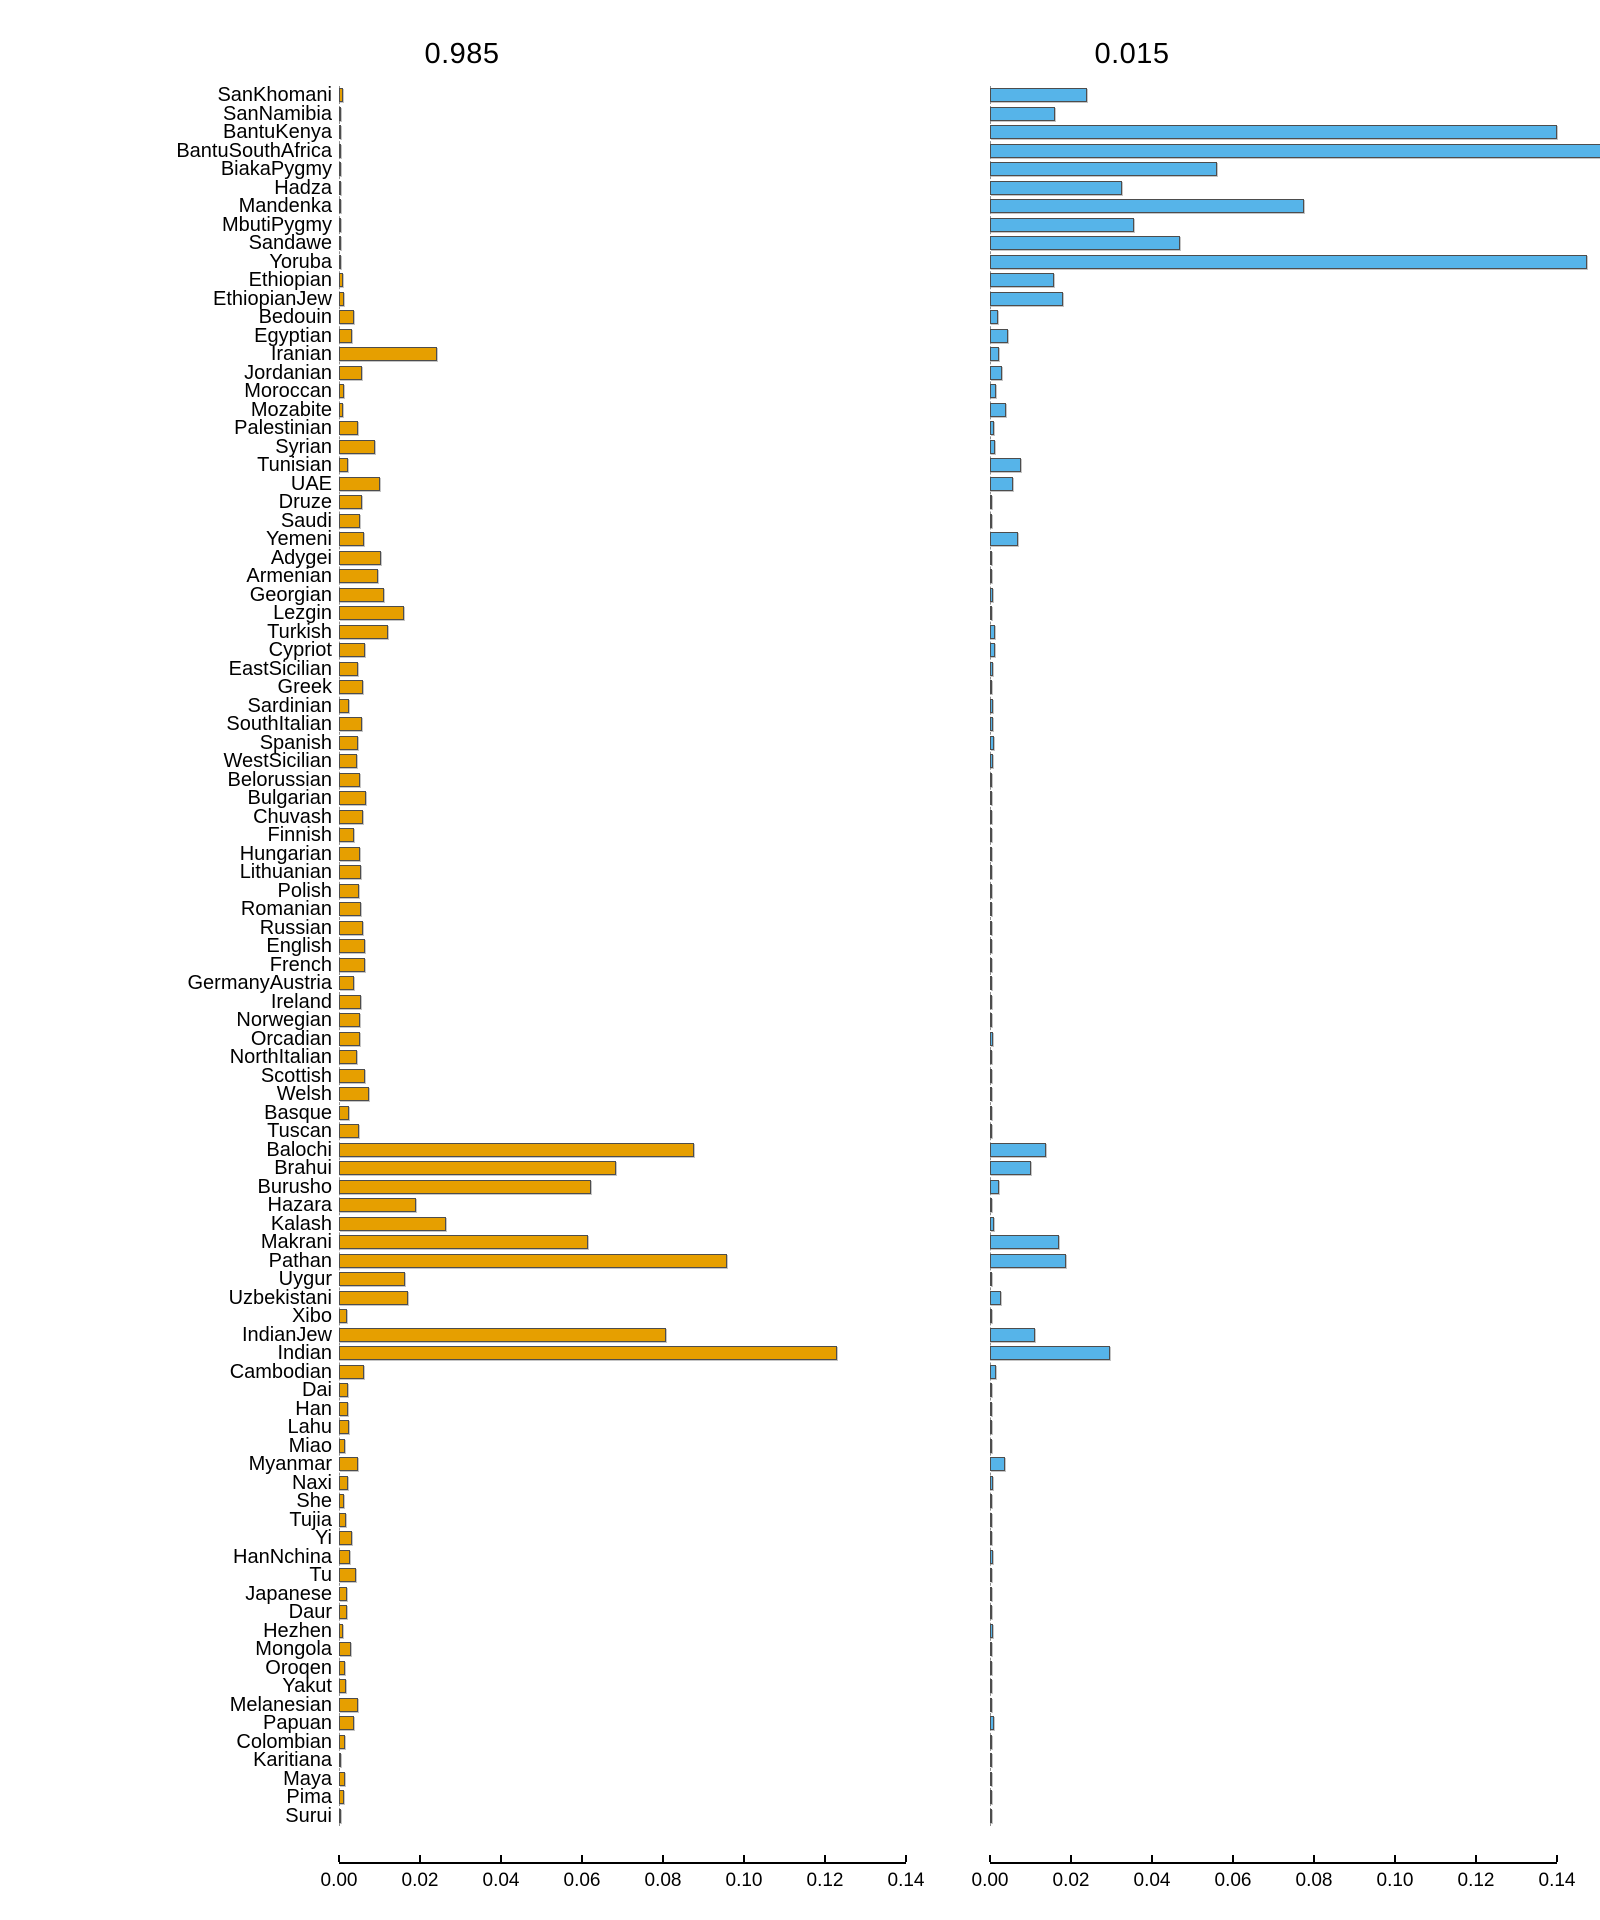 This screenshot has height=1920, width=1600. What do you see at coordinates (991, 1112) in the screenshot?
I see `bar-right-Basque` at bounding box center [991, 1112].